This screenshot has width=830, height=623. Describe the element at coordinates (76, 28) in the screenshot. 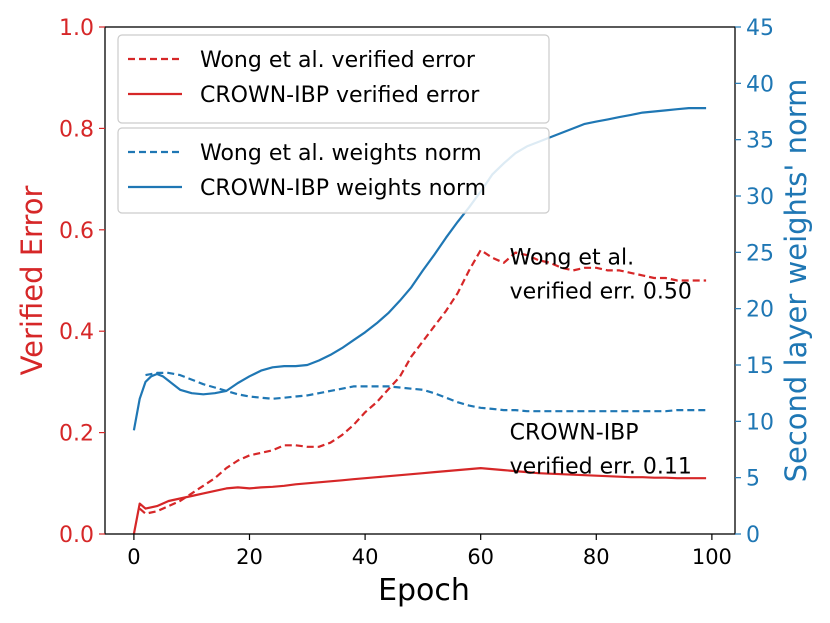

I see `left-tick-label-5: 1.0` at that location.